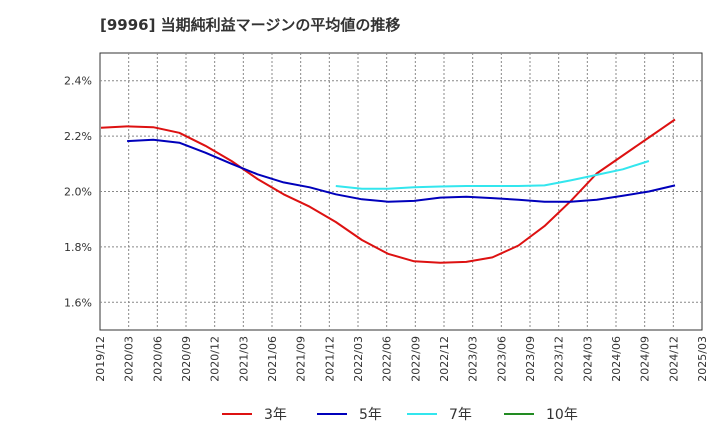 Image resolution: width=720 pixels, height=440 pixels. Describe the element at coordinates (673, 359) in the screenshot. I see `x-tick-label: 2024/12` at that location.